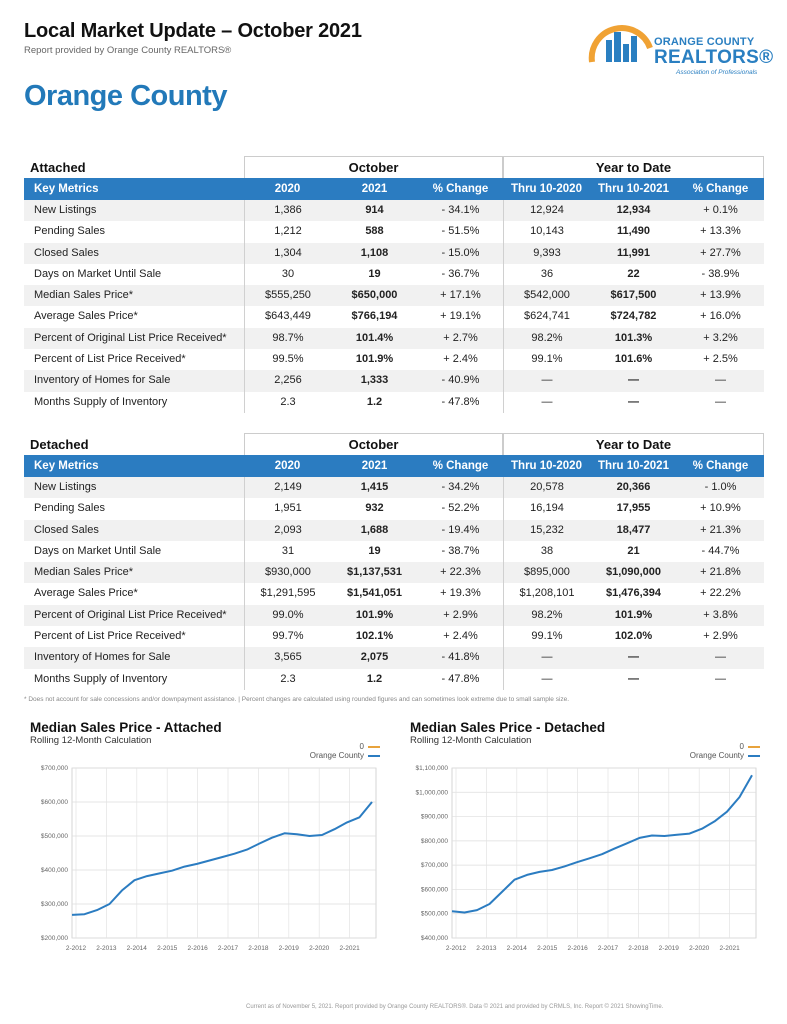 This screenshot has height=1024, width=787. Describe the element at coordinates (287, 317) in the screenshot. I see `table-cell: $643,449` at that location.